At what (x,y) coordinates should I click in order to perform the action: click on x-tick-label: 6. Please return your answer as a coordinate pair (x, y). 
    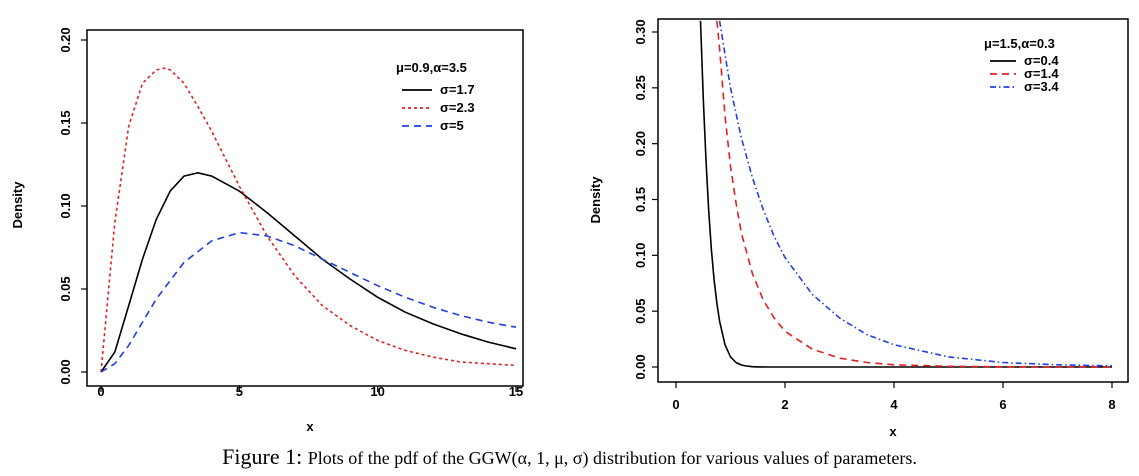
    Looking at the image, I should click on (1002, 404).